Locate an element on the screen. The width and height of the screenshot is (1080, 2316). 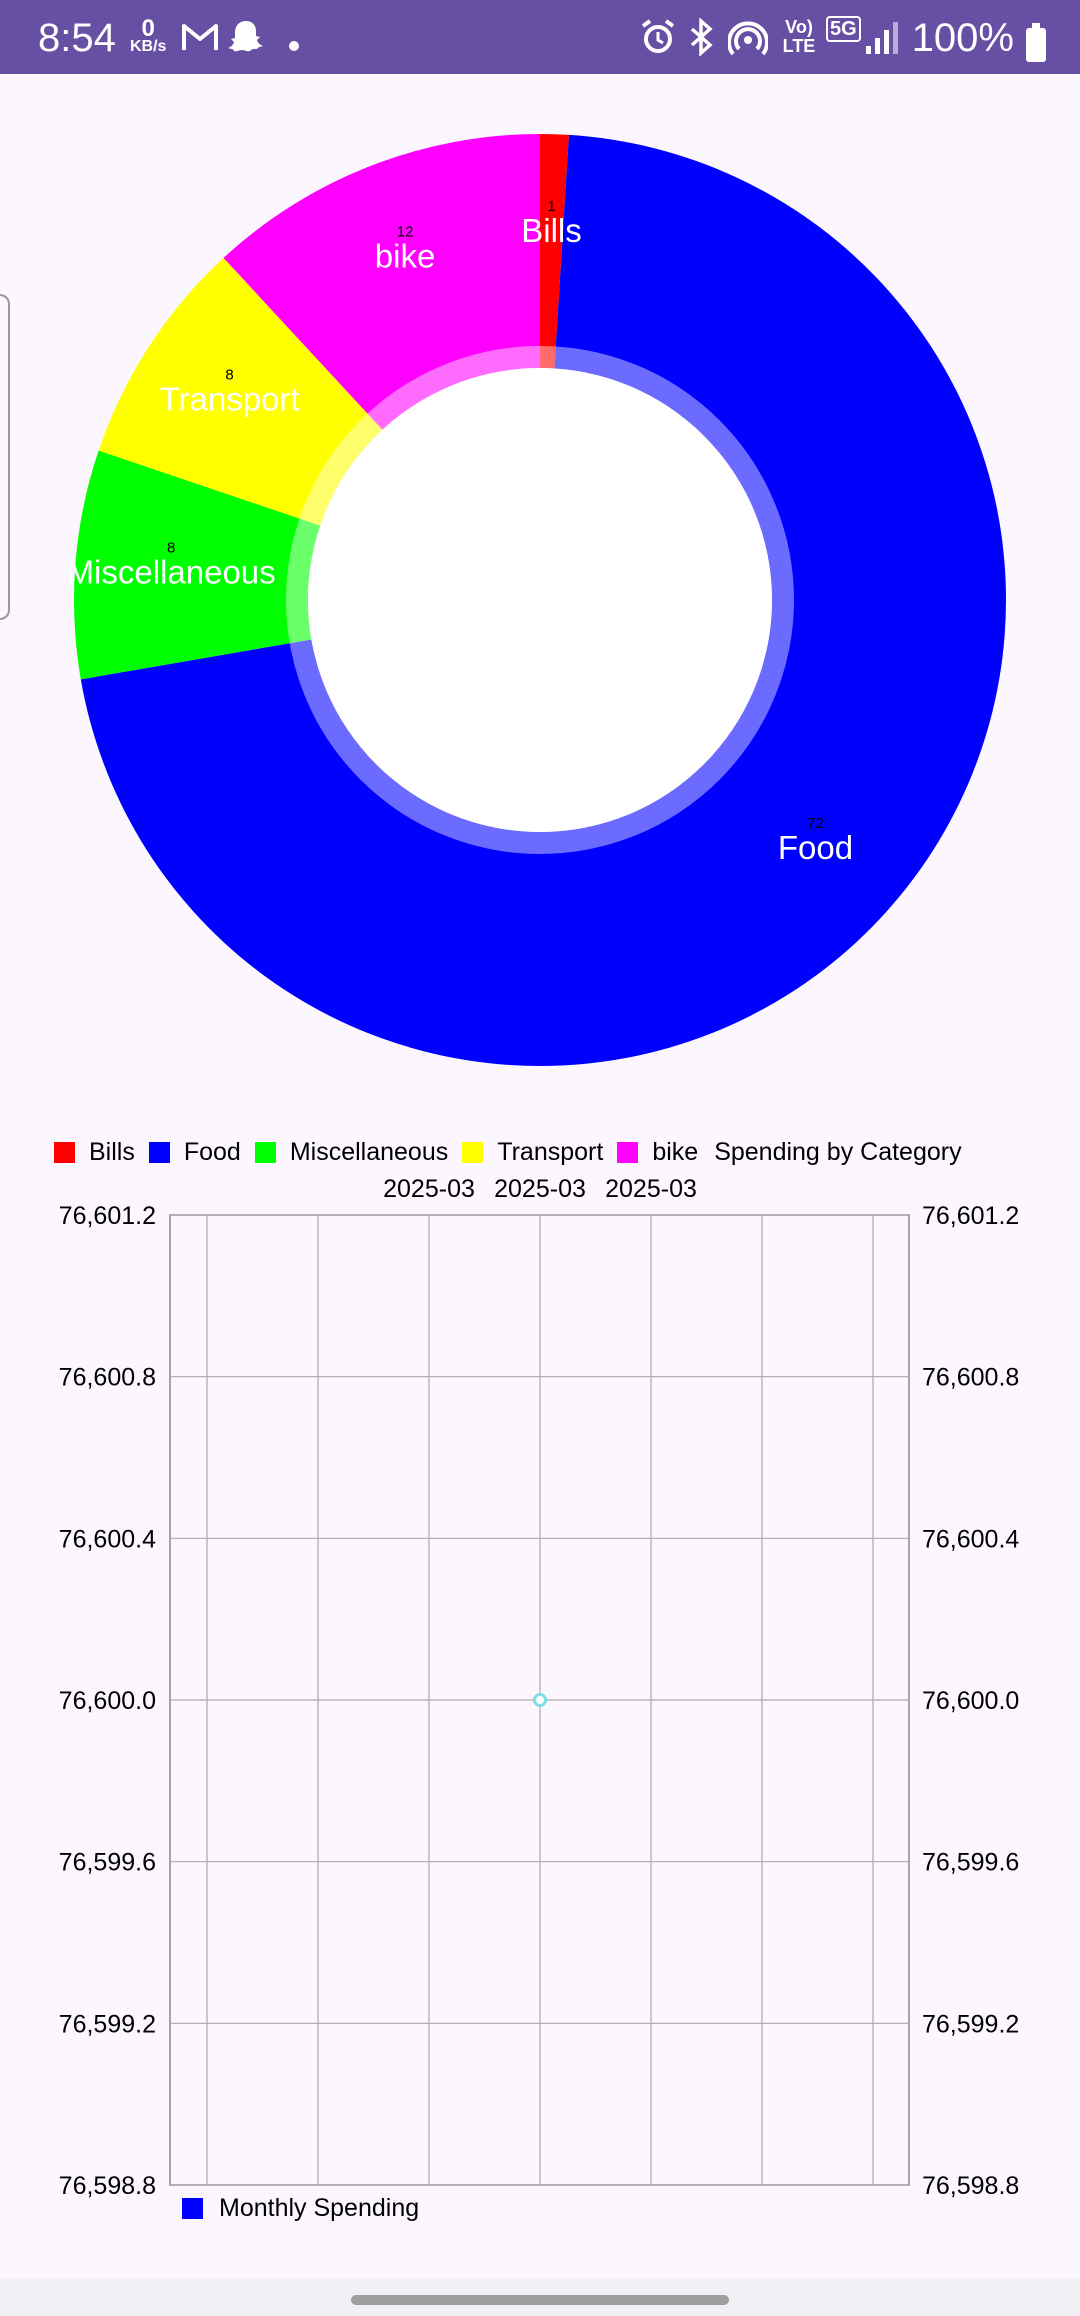
y-tick-label-left: 76,600.4 is located at coordinates (107, 1539).